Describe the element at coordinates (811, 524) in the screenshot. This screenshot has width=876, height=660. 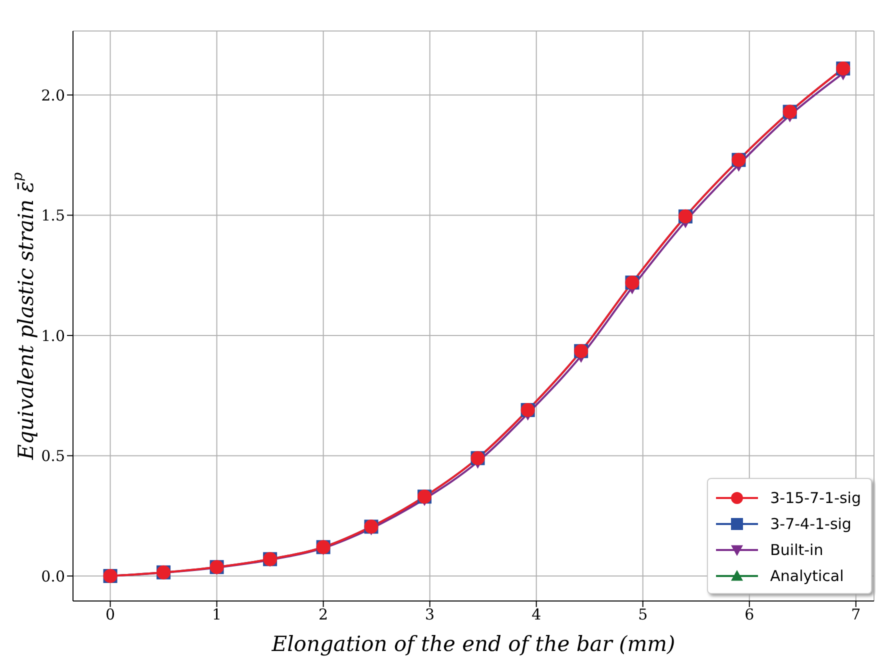
I see `legend-label: 3-7-4-1-sig` at that location.